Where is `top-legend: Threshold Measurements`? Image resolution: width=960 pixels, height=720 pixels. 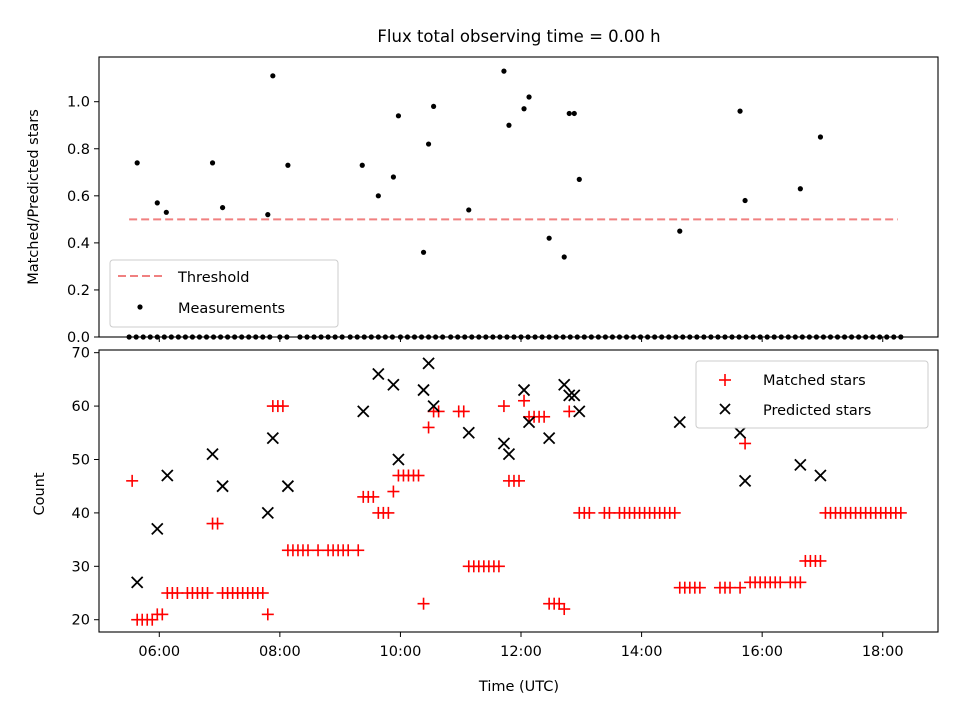 top-legend: Threshold Measurements is located at coordinates (224, 293).